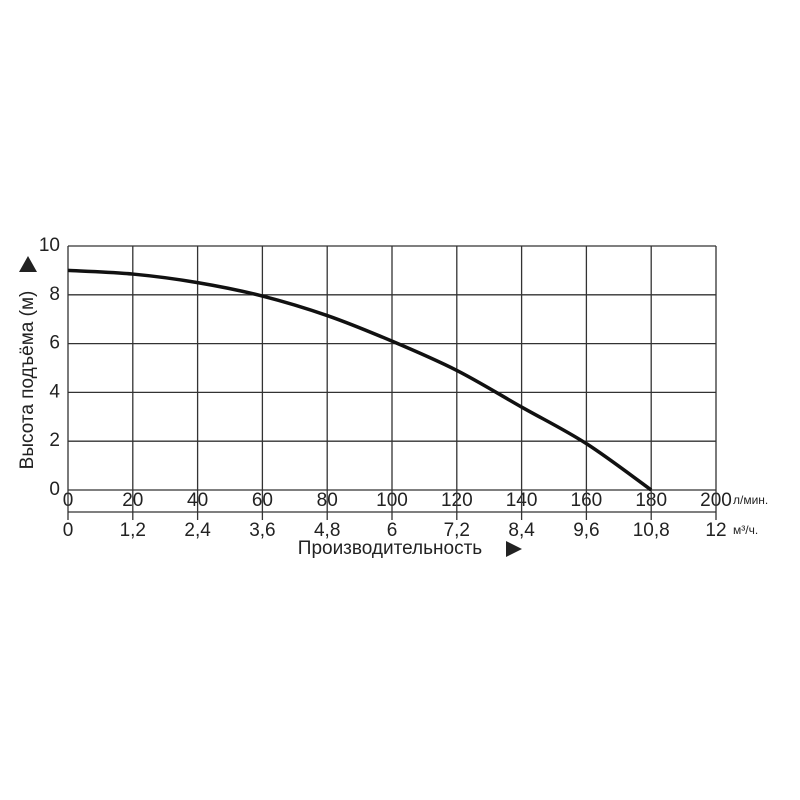 The image size is (800, 800). I want to click on y-tick-label: 6, so click(54, 343).